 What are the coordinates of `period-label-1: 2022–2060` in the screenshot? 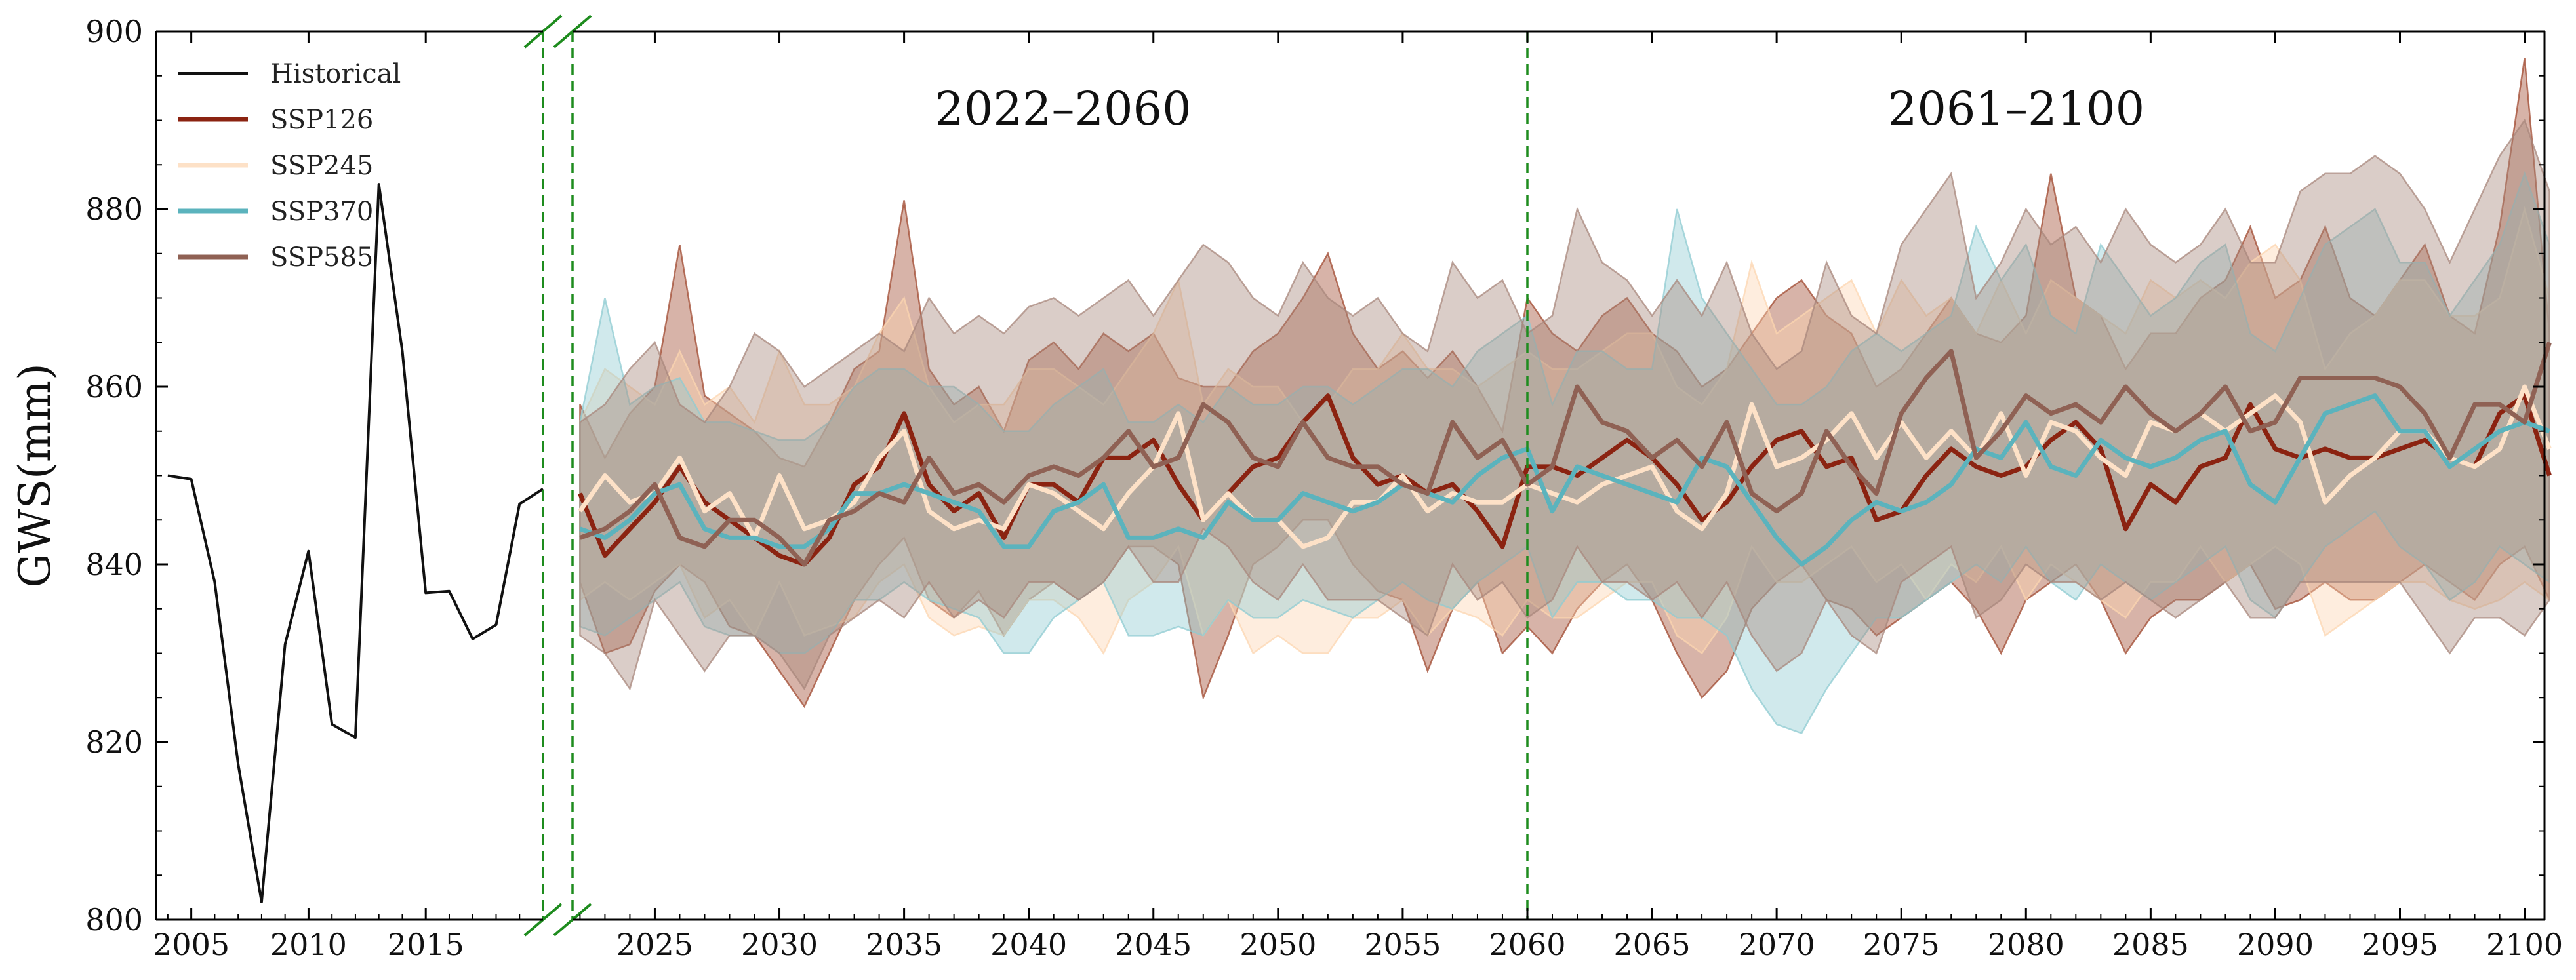 It's located at (1063, 109).